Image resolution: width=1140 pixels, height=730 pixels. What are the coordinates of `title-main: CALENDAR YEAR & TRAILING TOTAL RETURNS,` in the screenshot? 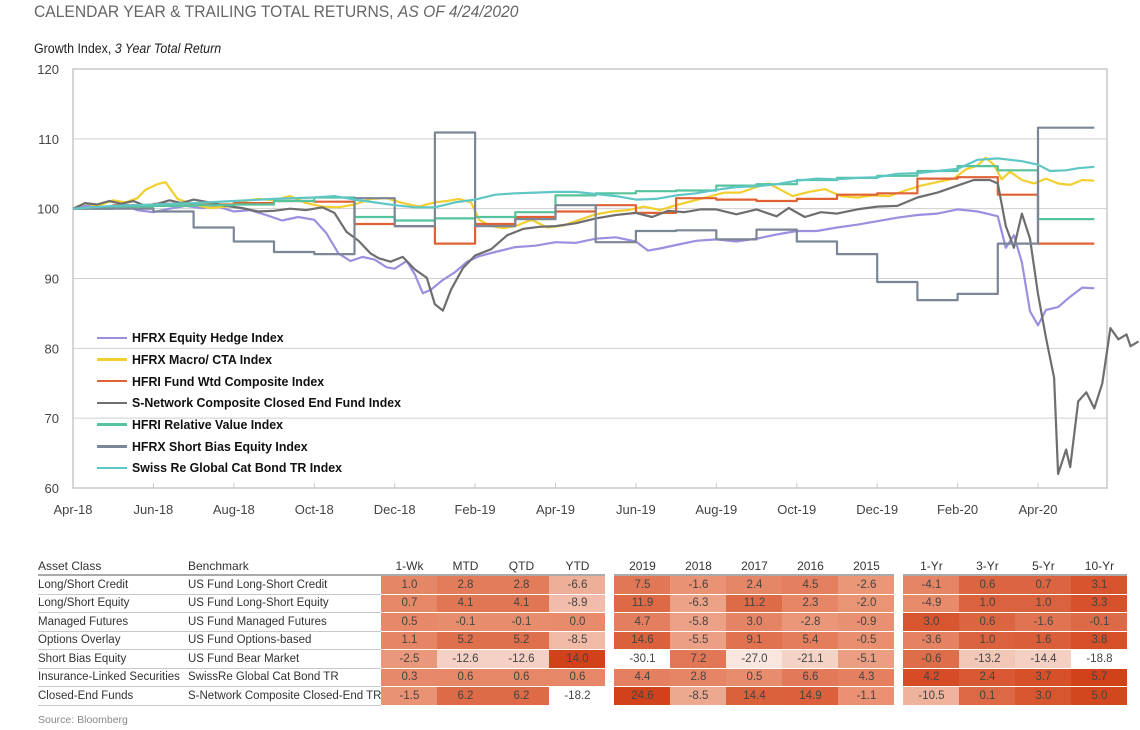 It's located at (214, 11).